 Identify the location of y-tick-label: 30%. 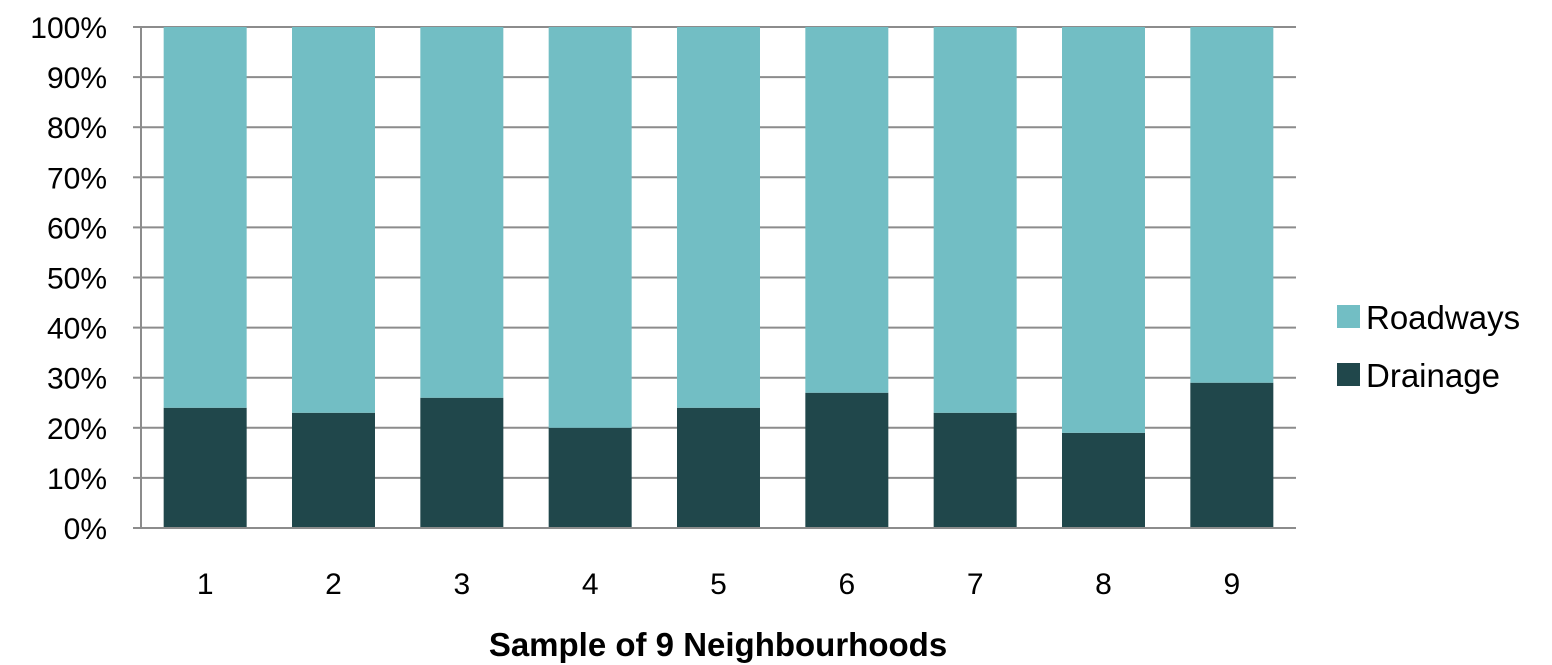
(77, 379).